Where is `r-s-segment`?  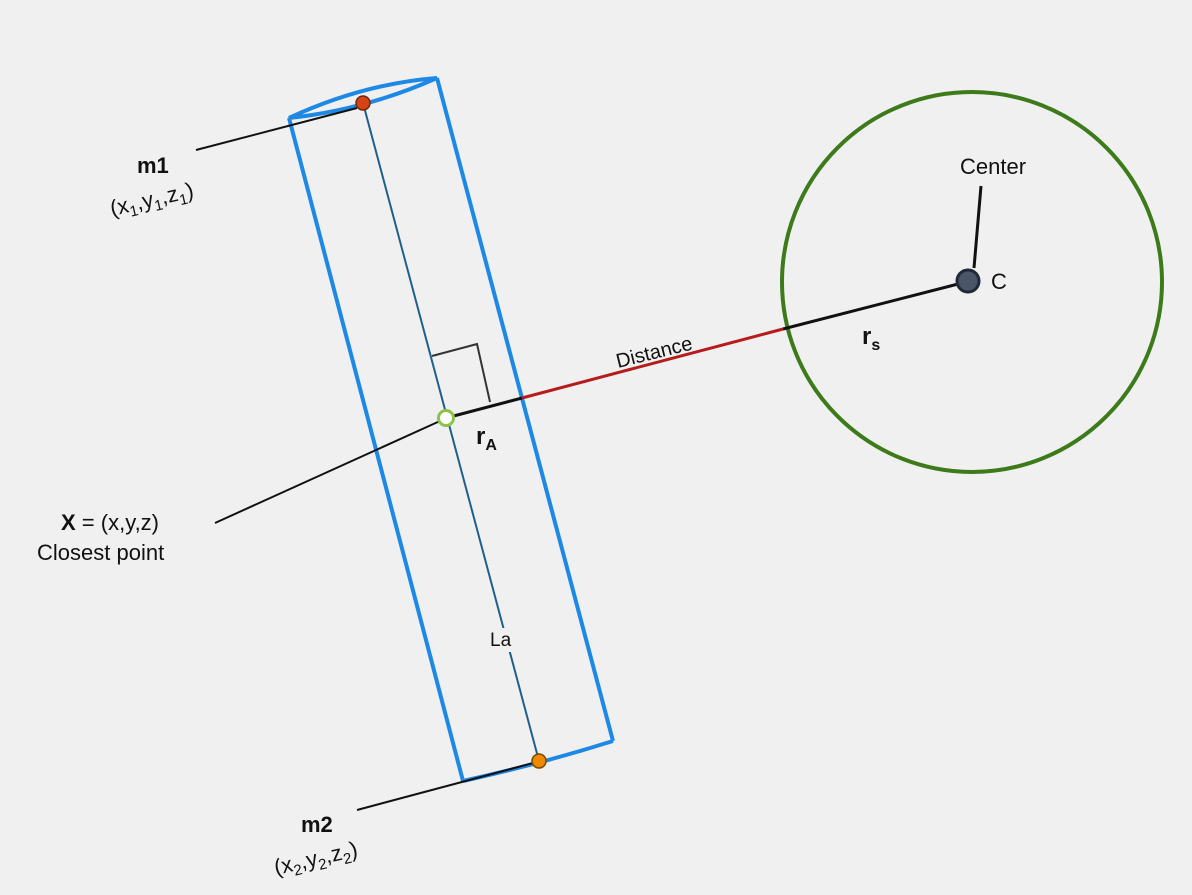
r-s-segment is located at coordinates (872, 306).